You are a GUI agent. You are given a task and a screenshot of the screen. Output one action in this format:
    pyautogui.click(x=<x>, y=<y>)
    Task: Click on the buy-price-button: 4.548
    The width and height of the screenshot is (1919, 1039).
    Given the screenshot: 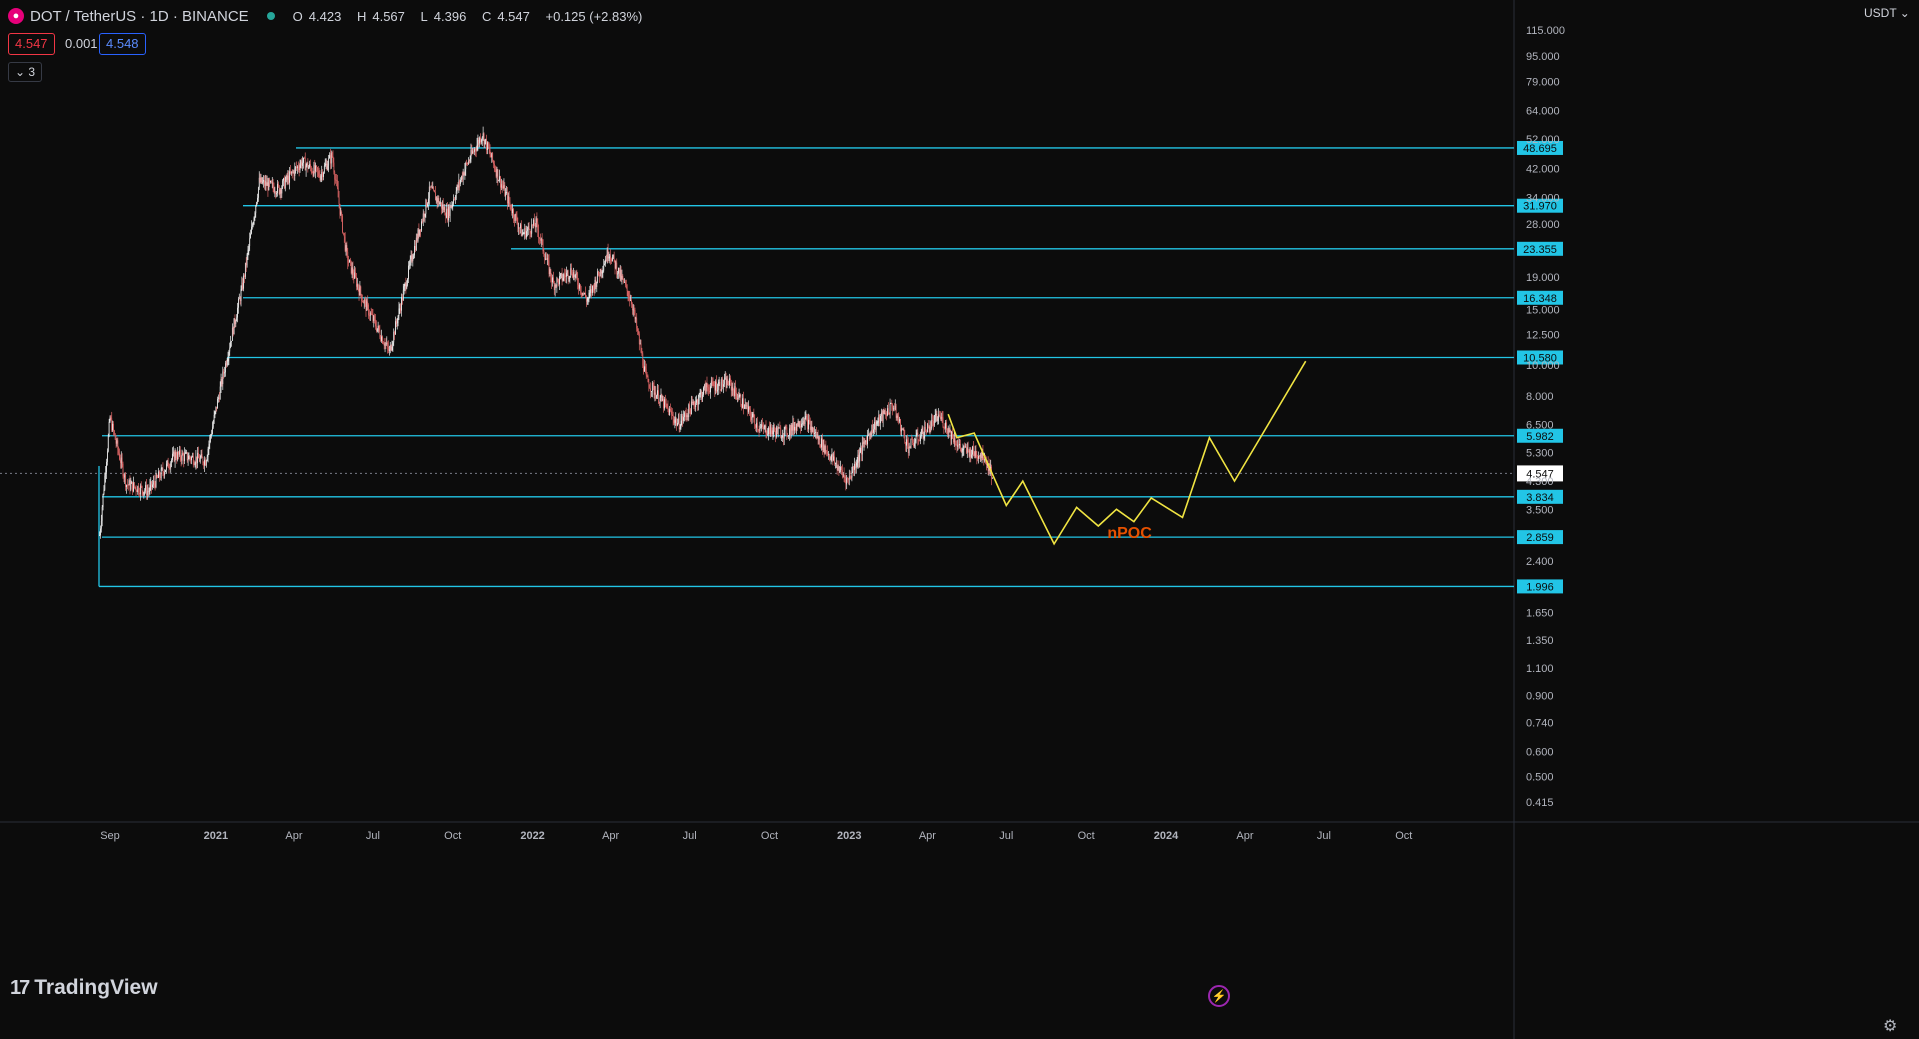 What is the action you would take?
    pyautogui.click(x=122, y=44)
    